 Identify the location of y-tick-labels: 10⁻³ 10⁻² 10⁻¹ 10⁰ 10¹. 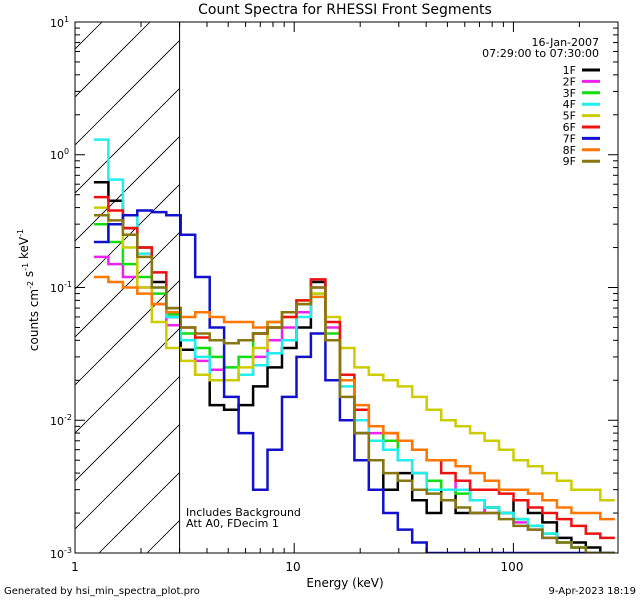
(61, 288).